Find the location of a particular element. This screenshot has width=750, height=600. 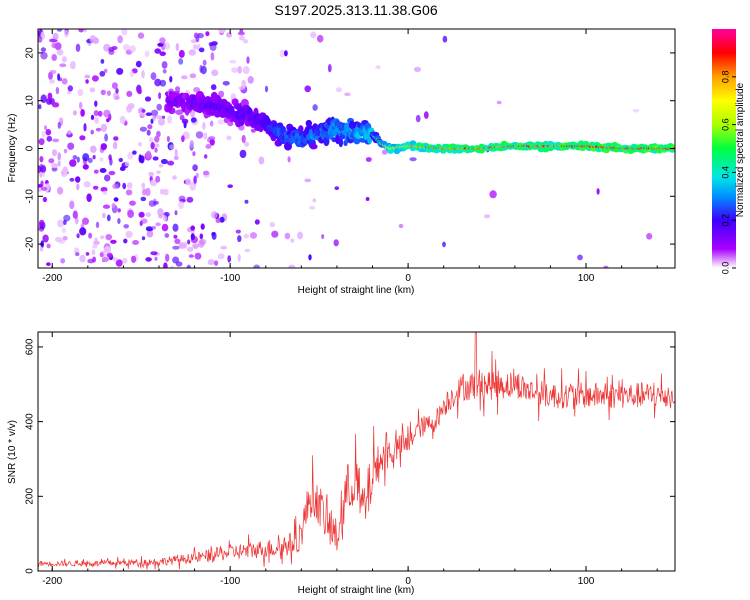

colorbar-gradient is located at coordinates (724, 148).